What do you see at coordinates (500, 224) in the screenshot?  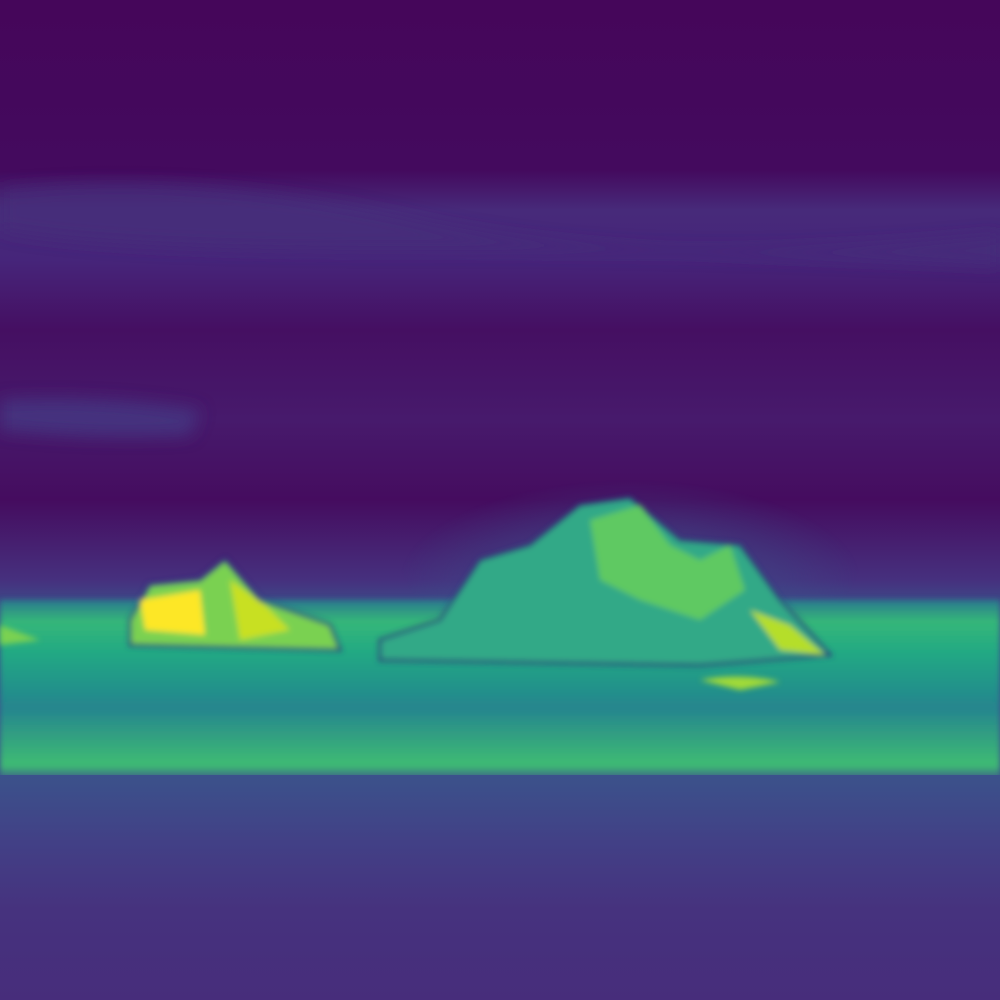 I see `cloud-band` at bounding box center [500, 224].